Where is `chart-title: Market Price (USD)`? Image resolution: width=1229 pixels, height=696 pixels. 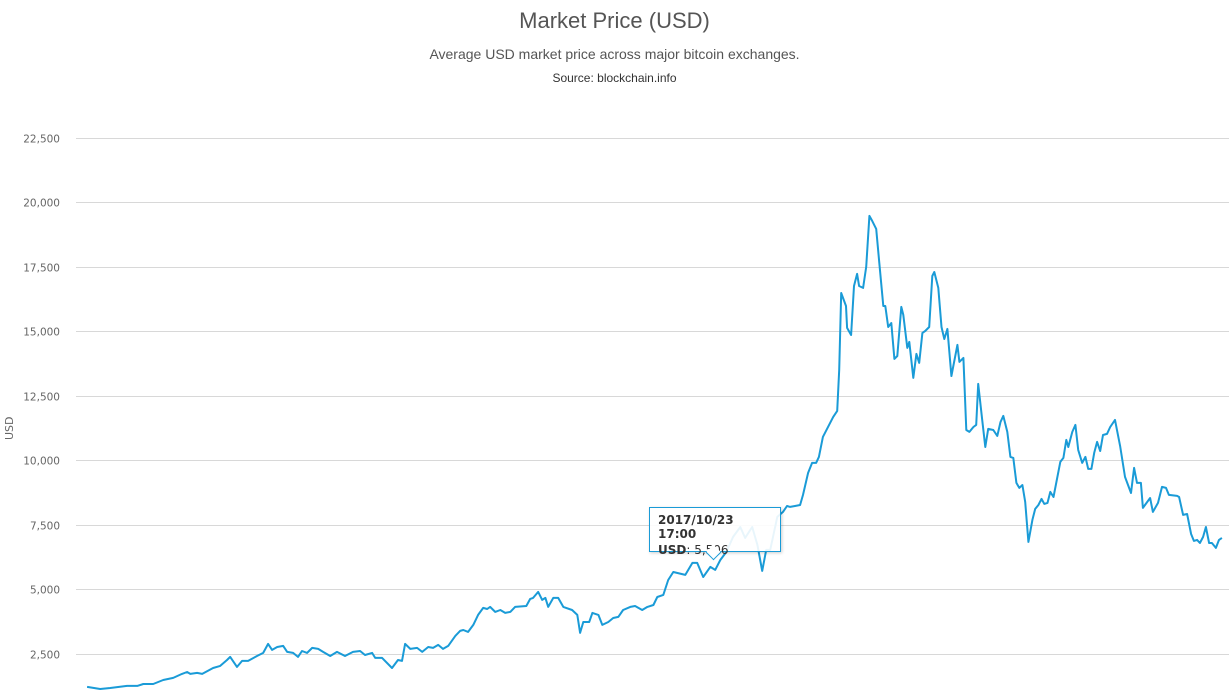
chart-title: Market Price (USD) is located at coordinates (614, 20).